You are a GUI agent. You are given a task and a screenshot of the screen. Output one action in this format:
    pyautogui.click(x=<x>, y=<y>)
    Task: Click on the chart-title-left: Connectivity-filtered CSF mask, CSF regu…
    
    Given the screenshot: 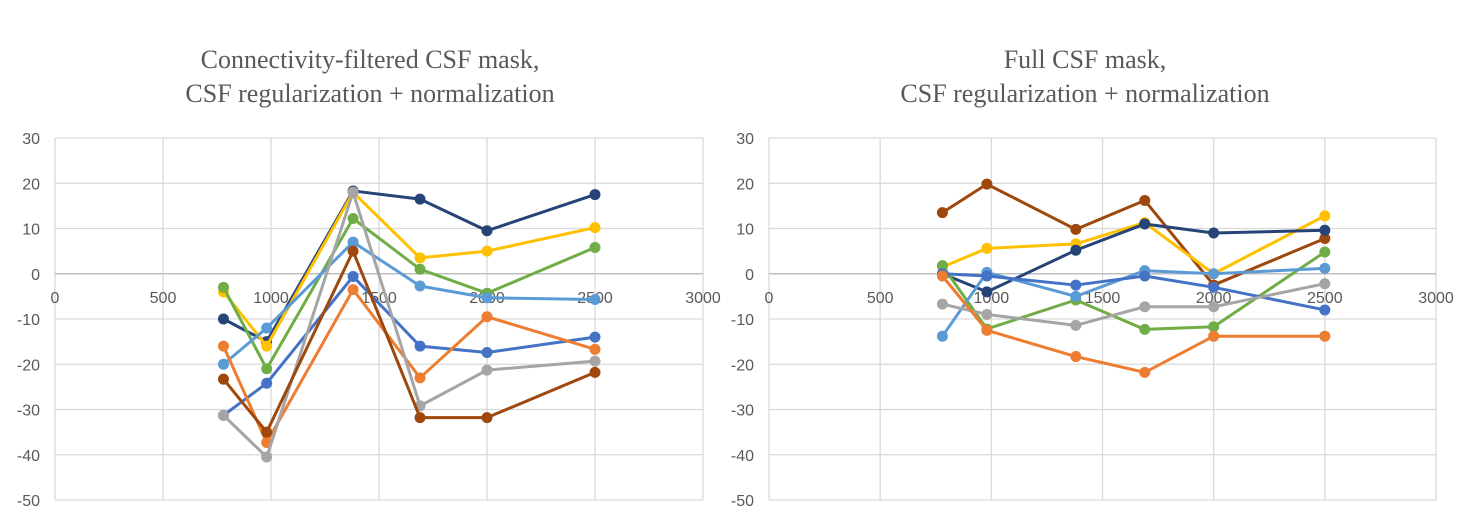 What is the action you would take?
    pyautogui.click(x=370, y=77)
    